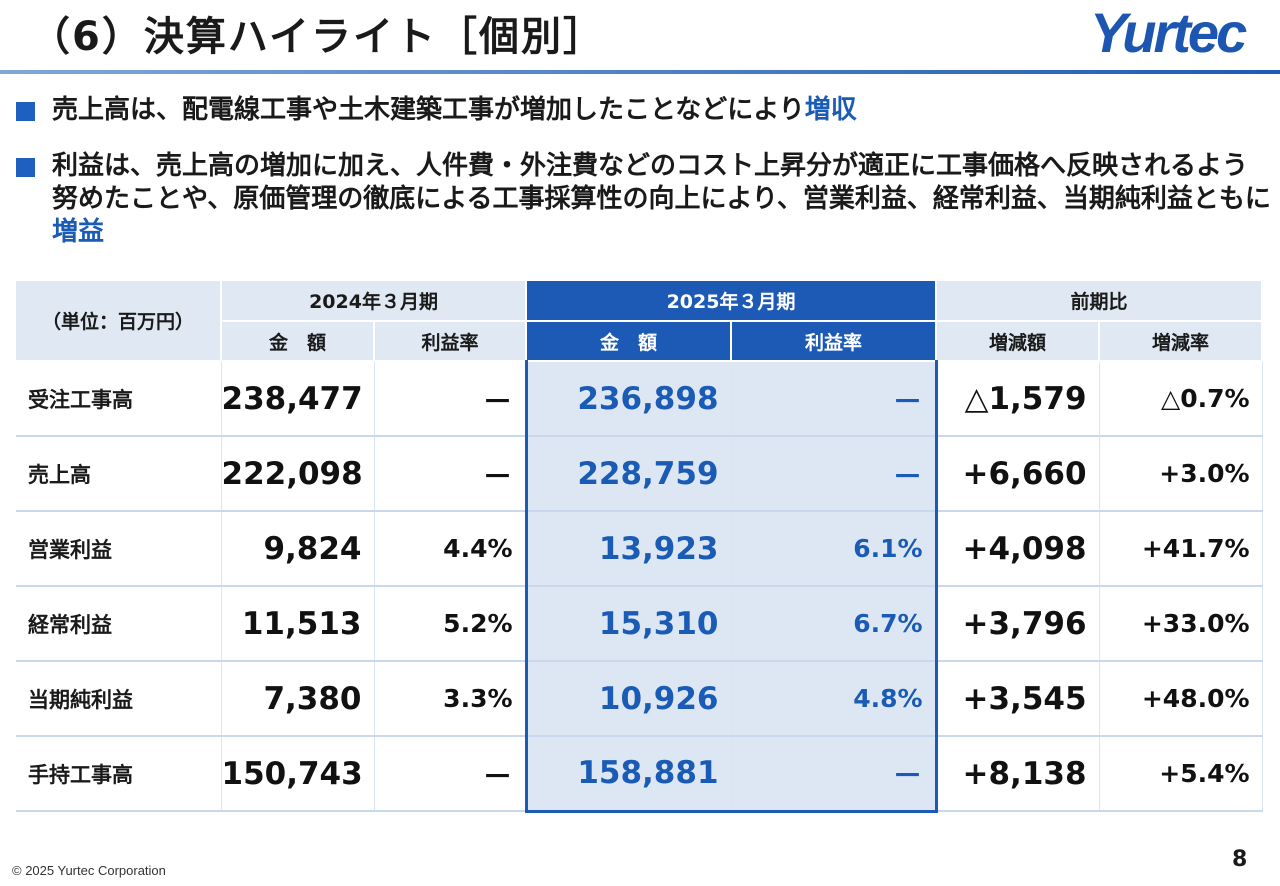  Describe the element at coordinates (628, 549) in the screenshot. I see `cur-amount-cell: 13,923` at that location.